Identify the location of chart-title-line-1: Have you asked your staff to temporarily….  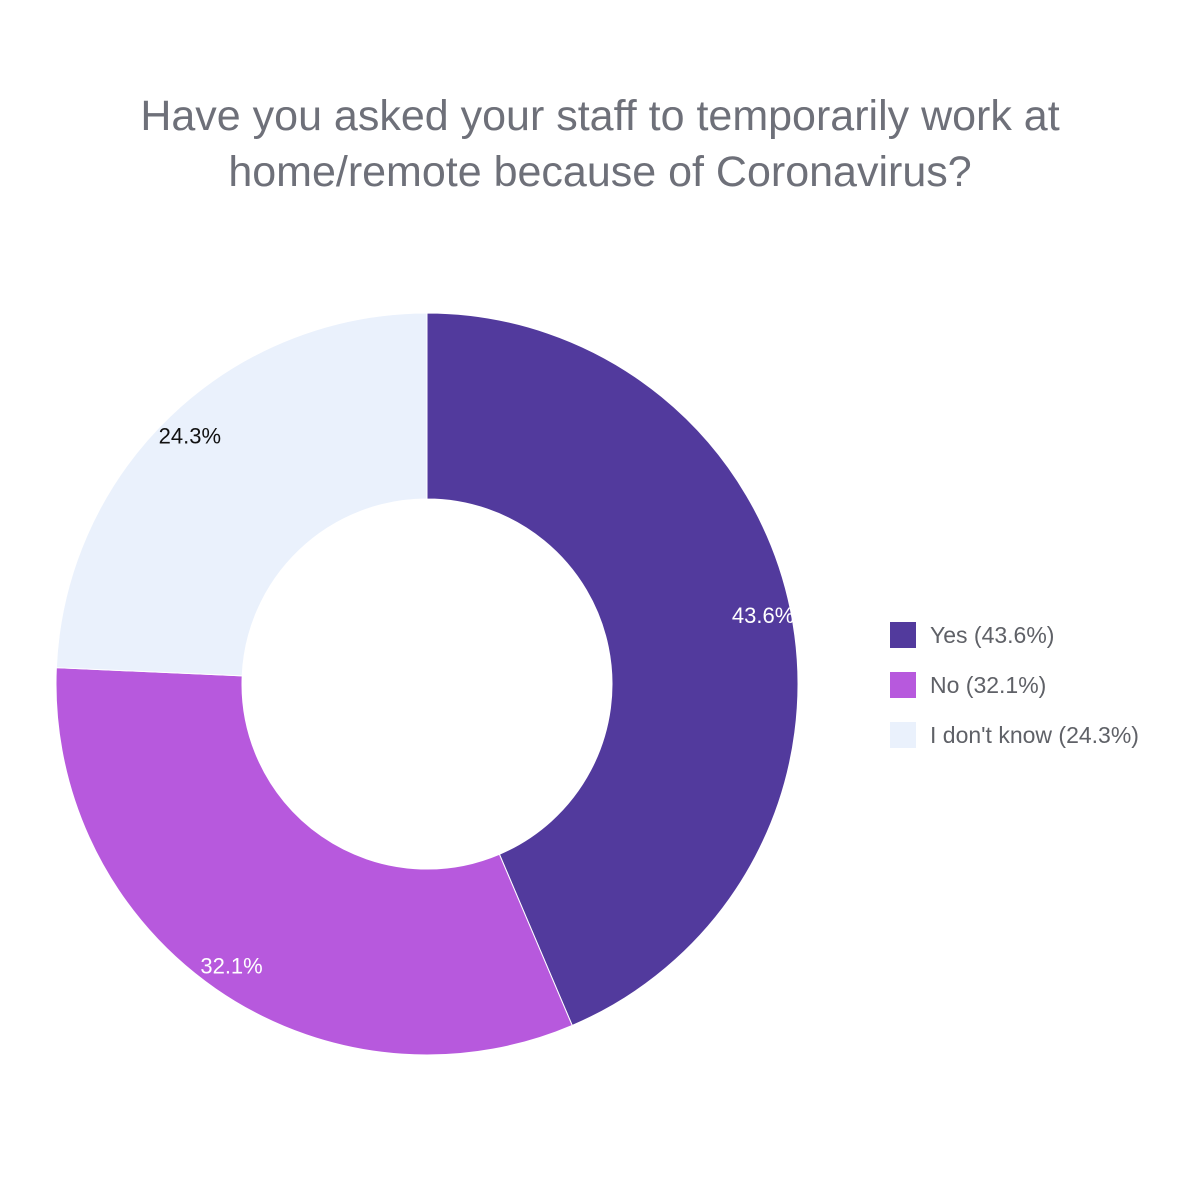
(600, 116).